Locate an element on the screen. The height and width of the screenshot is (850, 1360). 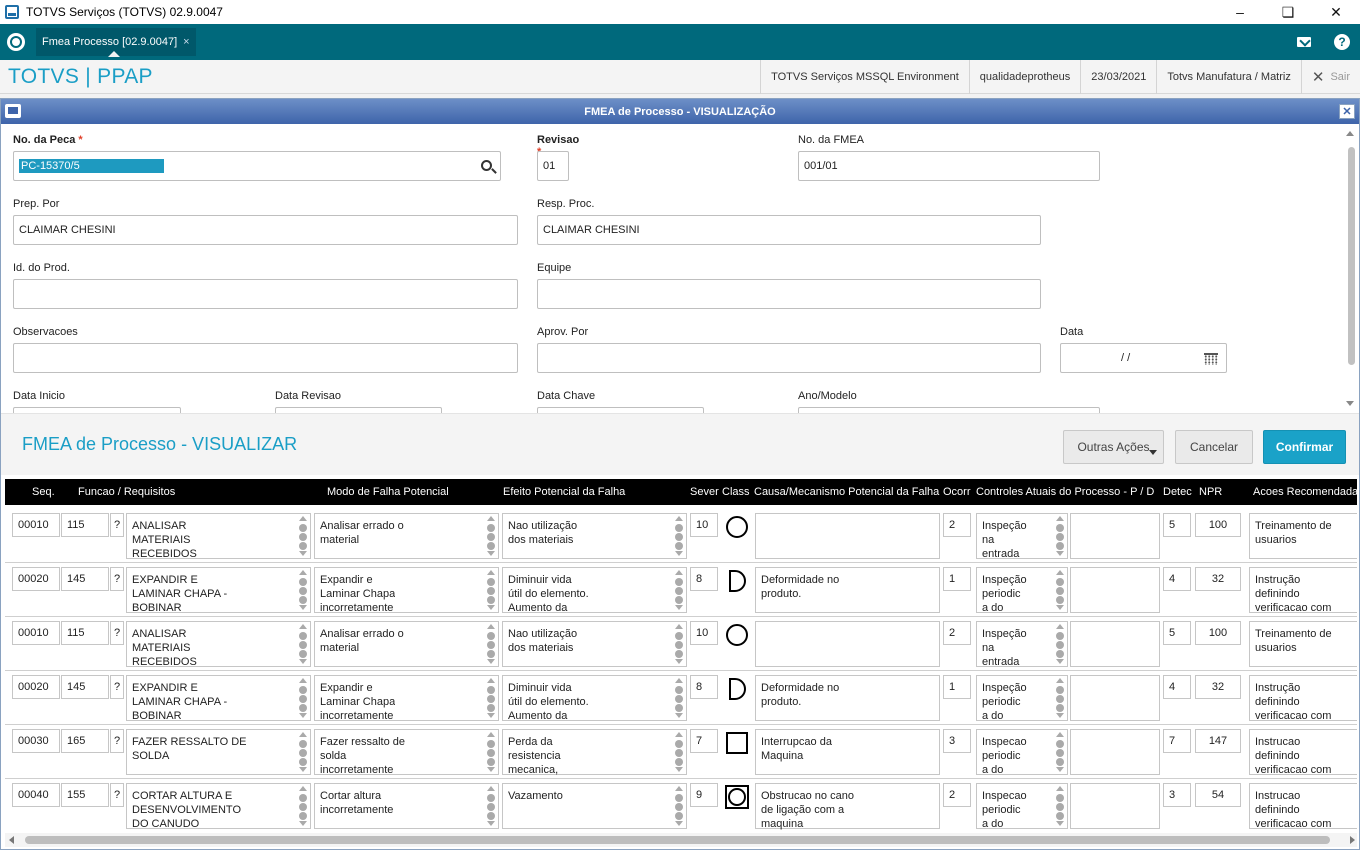
col-npr: NPR is located at coordinates (1211, 492).